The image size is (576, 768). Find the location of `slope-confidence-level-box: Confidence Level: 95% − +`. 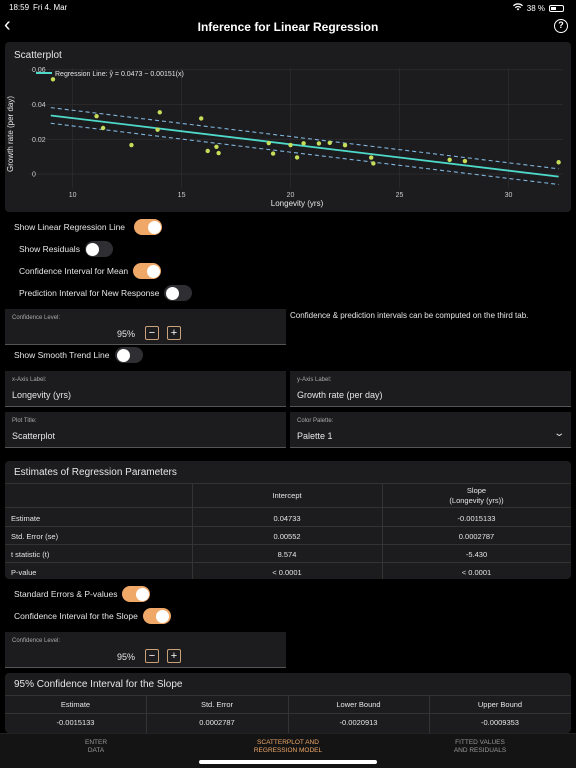

slope-confidence-level-box: Confidence Level: 95% − + is located at coordinates (145, 650).